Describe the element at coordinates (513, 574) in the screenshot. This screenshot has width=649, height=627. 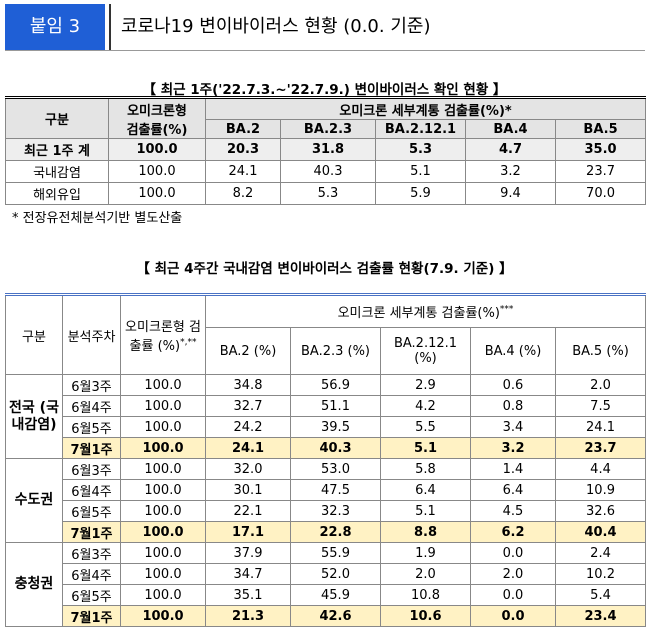
I see `table-cell: 2.0` at that location.